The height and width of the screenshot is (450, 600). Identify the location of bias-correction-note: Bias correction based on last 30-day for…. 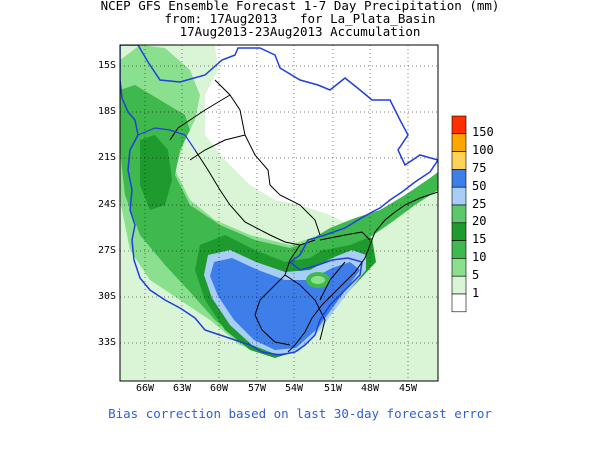
(300, 413).